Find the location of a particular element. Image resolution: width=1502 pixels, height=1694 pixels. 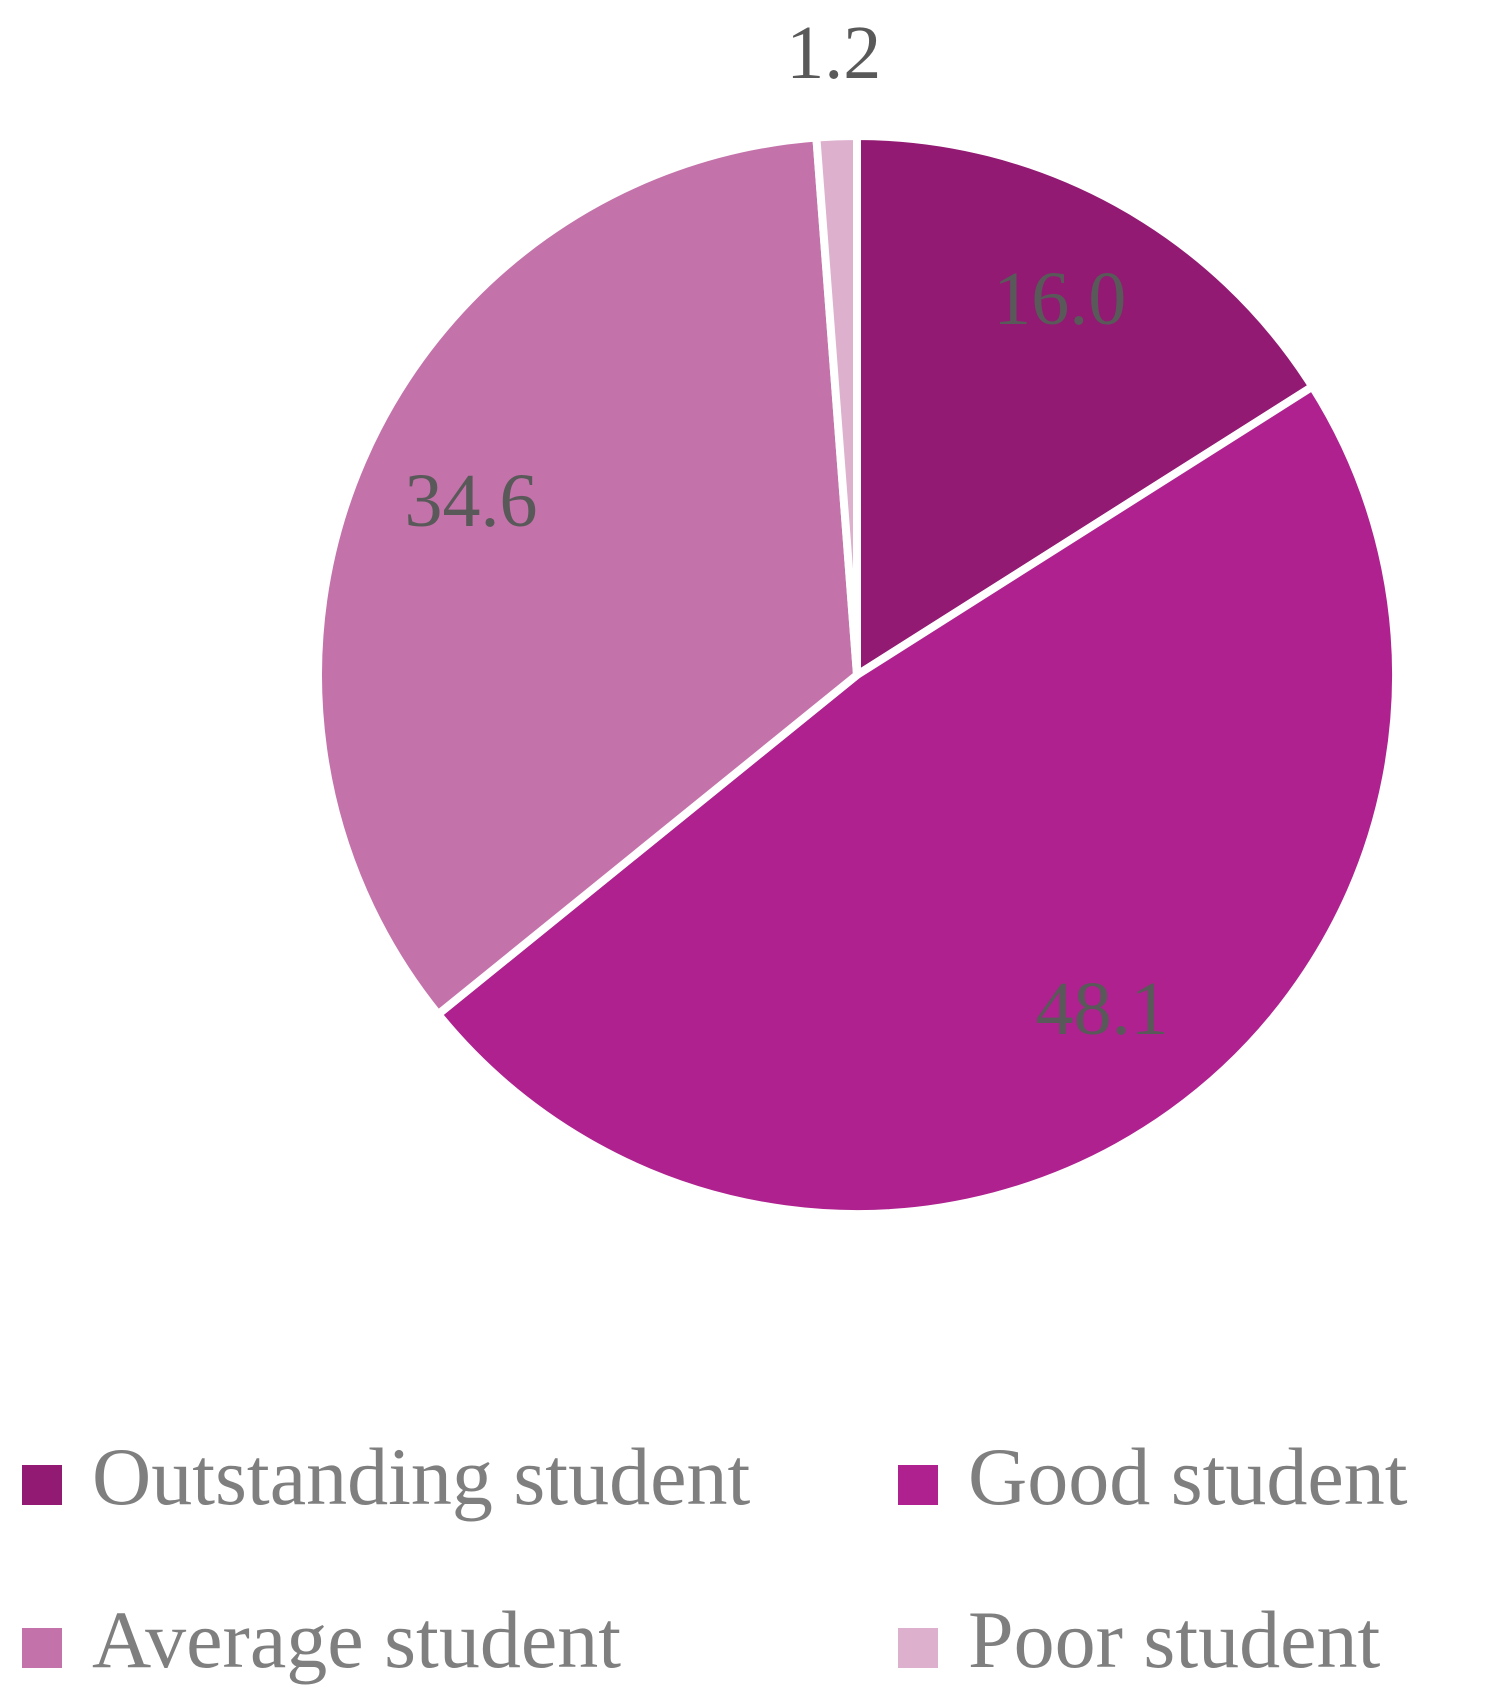

legend-label: Outstanding student is located at coordinates (421, 1476).